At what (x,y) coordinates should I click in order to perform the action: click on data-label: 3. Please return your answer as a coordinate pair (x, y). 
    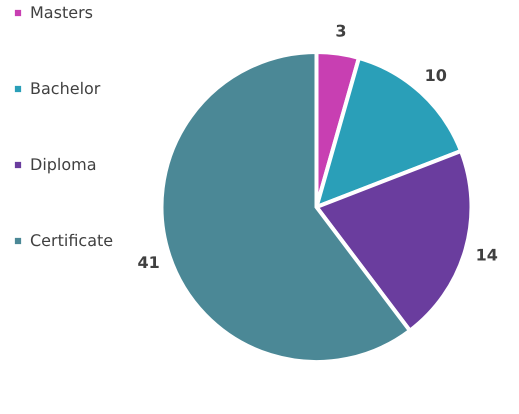
    Looking at the image, I should click on (341, 31).